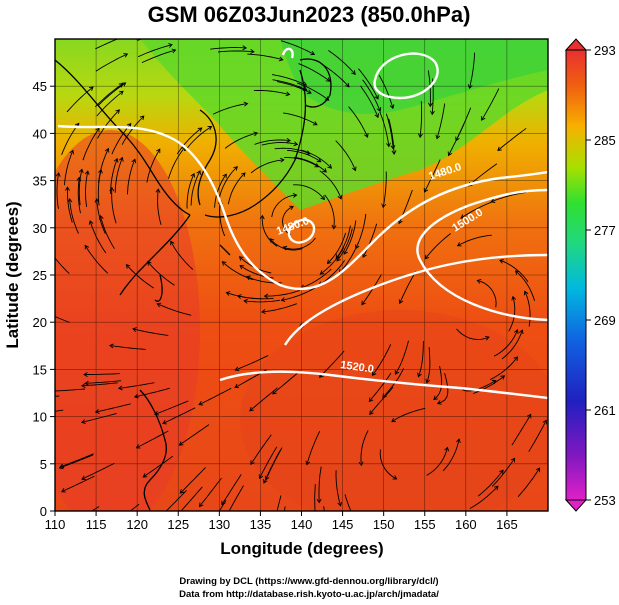 This screenshot has width=619, height=605. I want to click on coastline-korea, so click(207, 157).